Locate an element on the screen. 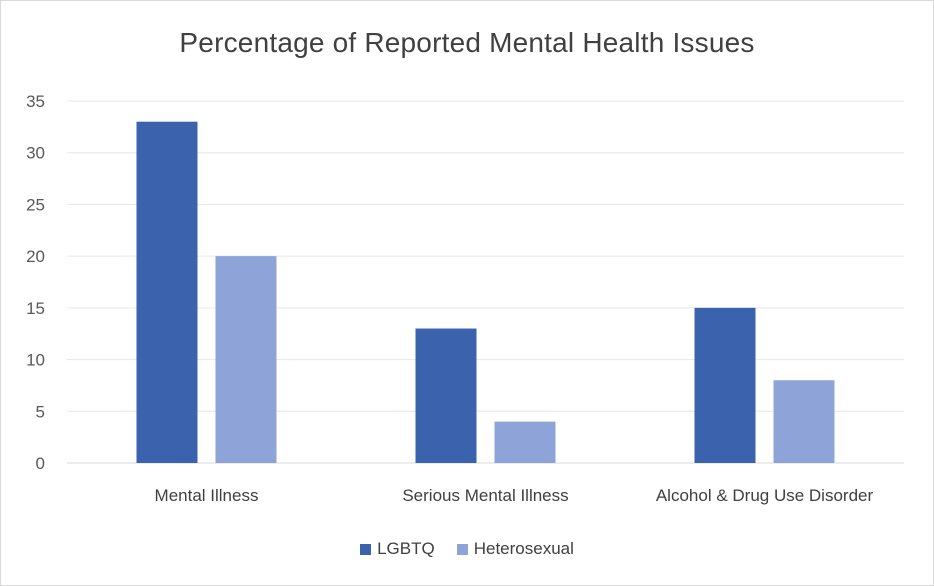  y-tick-label: 20 is located at coordinates (35, 256).